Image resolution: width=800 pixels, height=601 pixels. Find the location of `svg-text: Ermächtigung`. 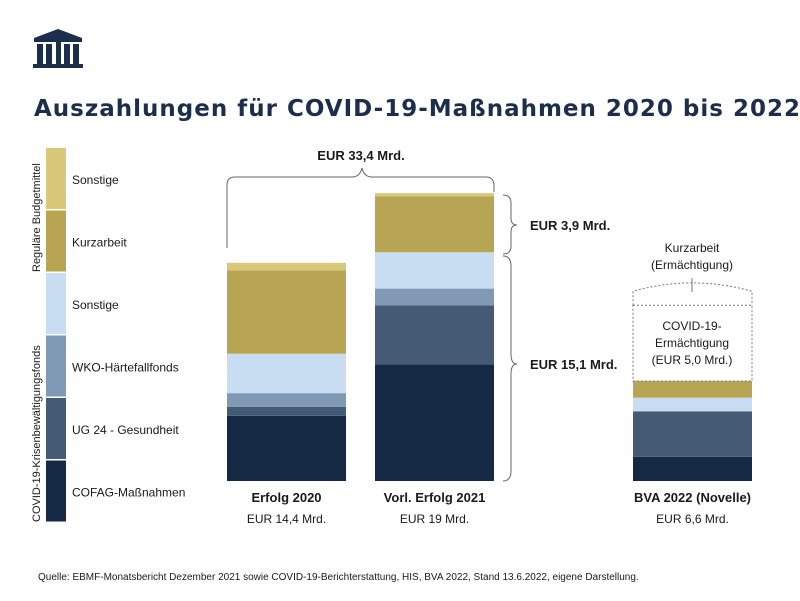

svg-text: Ermächtigung is located at coordinates (692, 343).